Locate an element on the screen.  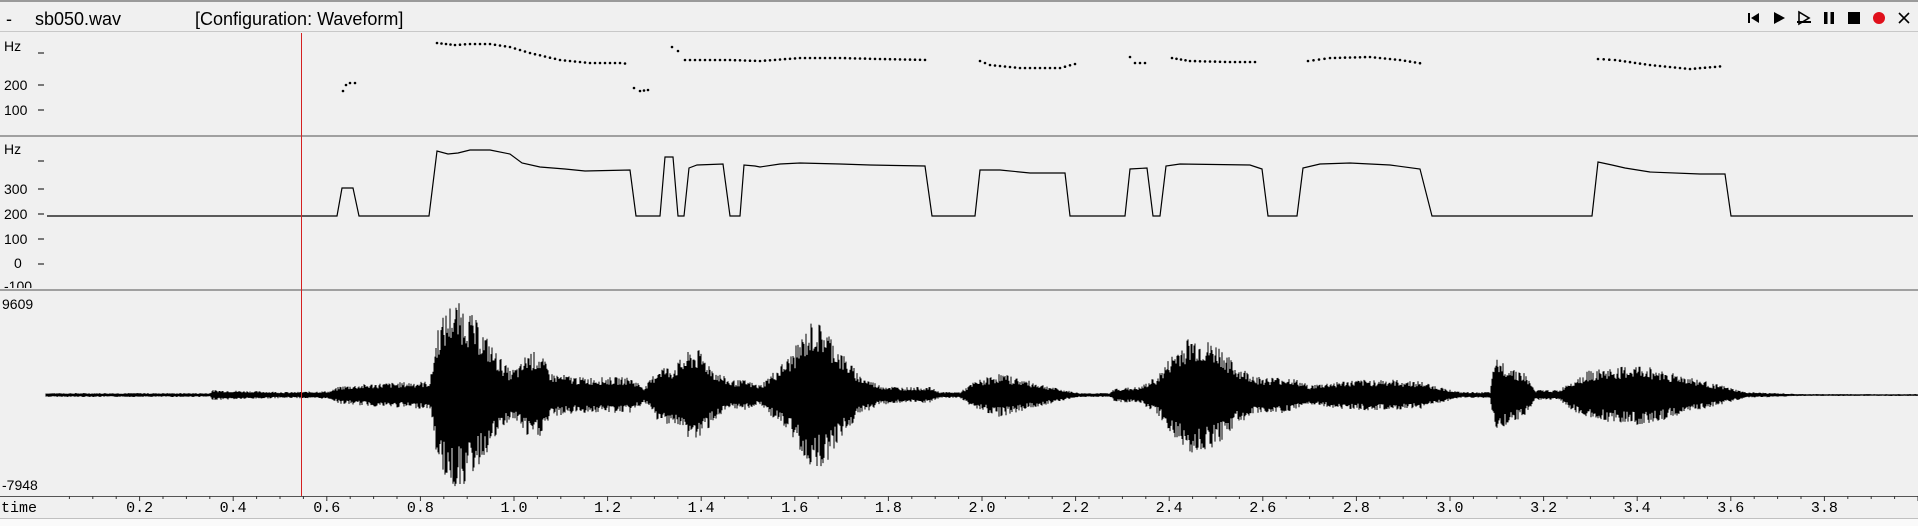
play-icon is located at coordinates (1779, 18).